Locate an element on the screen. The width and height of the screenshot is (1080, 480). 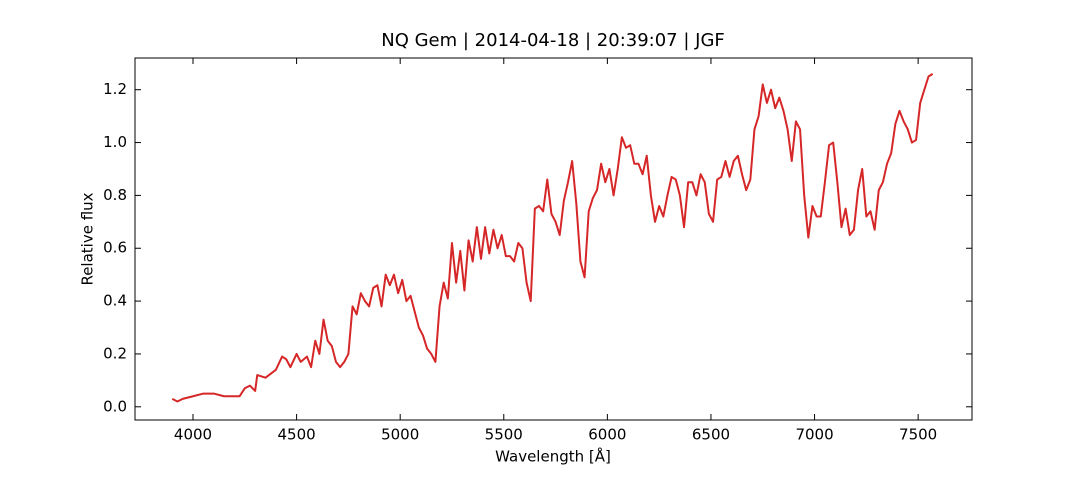
x-tick-label: 6500 is located at coordinates (711, 435).